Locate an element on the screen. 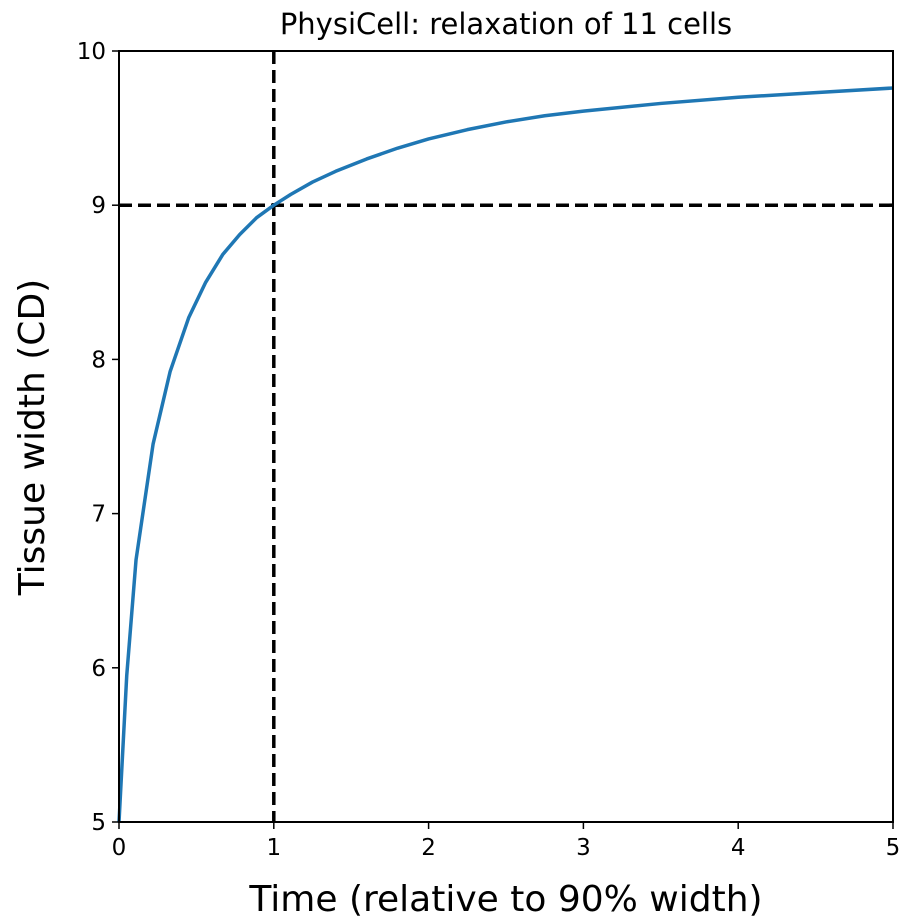 The height and width of the screenshot is (924, 914). y-tick-label: 9 is located at coordinates (98, 206).